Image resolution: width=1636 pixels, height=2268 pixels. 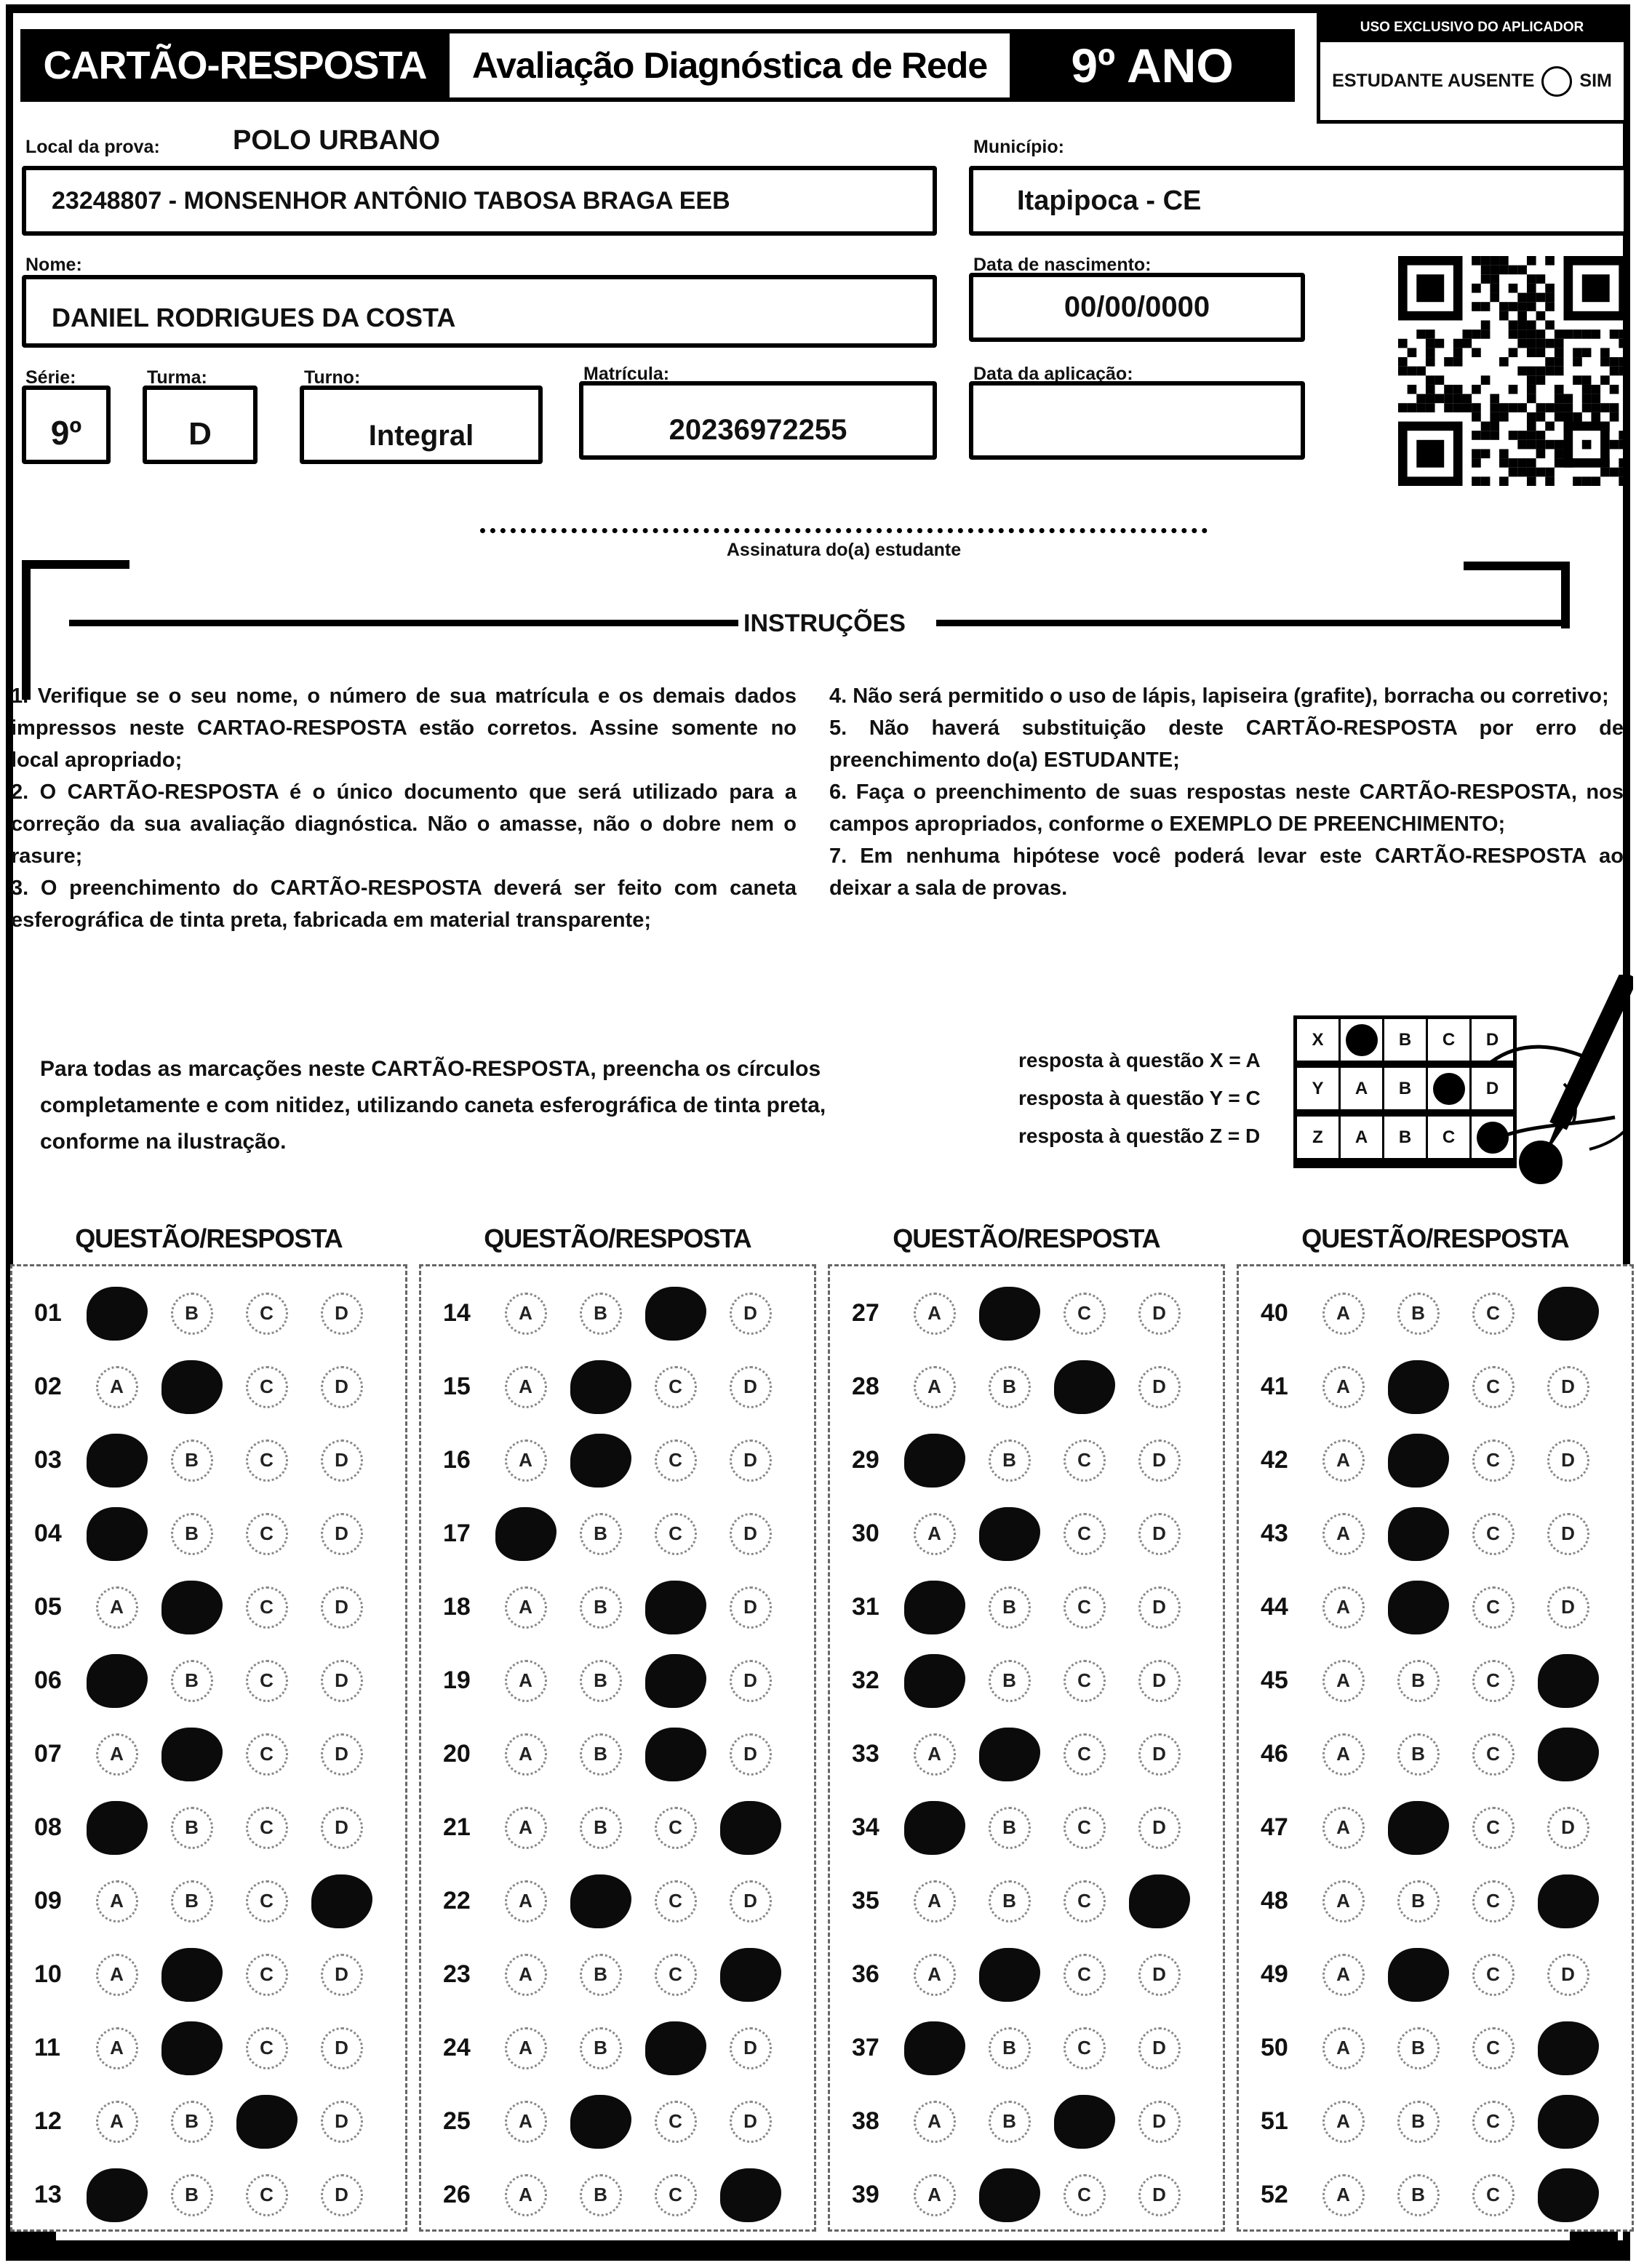 I want to click on aplicacao-field, so click(x=1137, y=421).